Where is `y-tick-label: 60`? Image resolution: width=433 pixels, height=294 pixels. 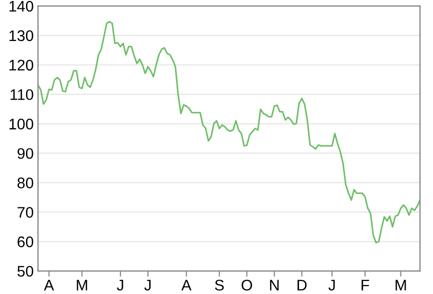 y-tick-label: 60 is located at coordinates (26, 242).